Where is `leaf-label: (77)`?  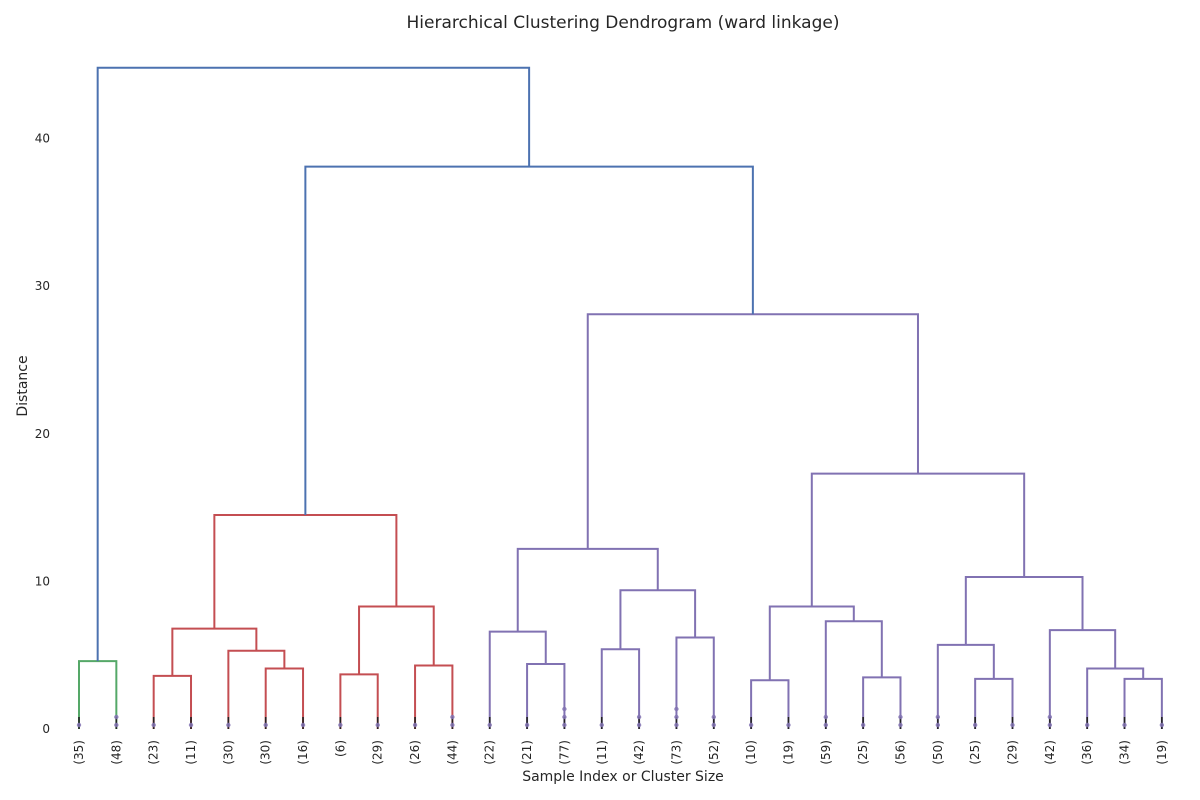
leaf-label: (77) is located at coordinates (564, 752).